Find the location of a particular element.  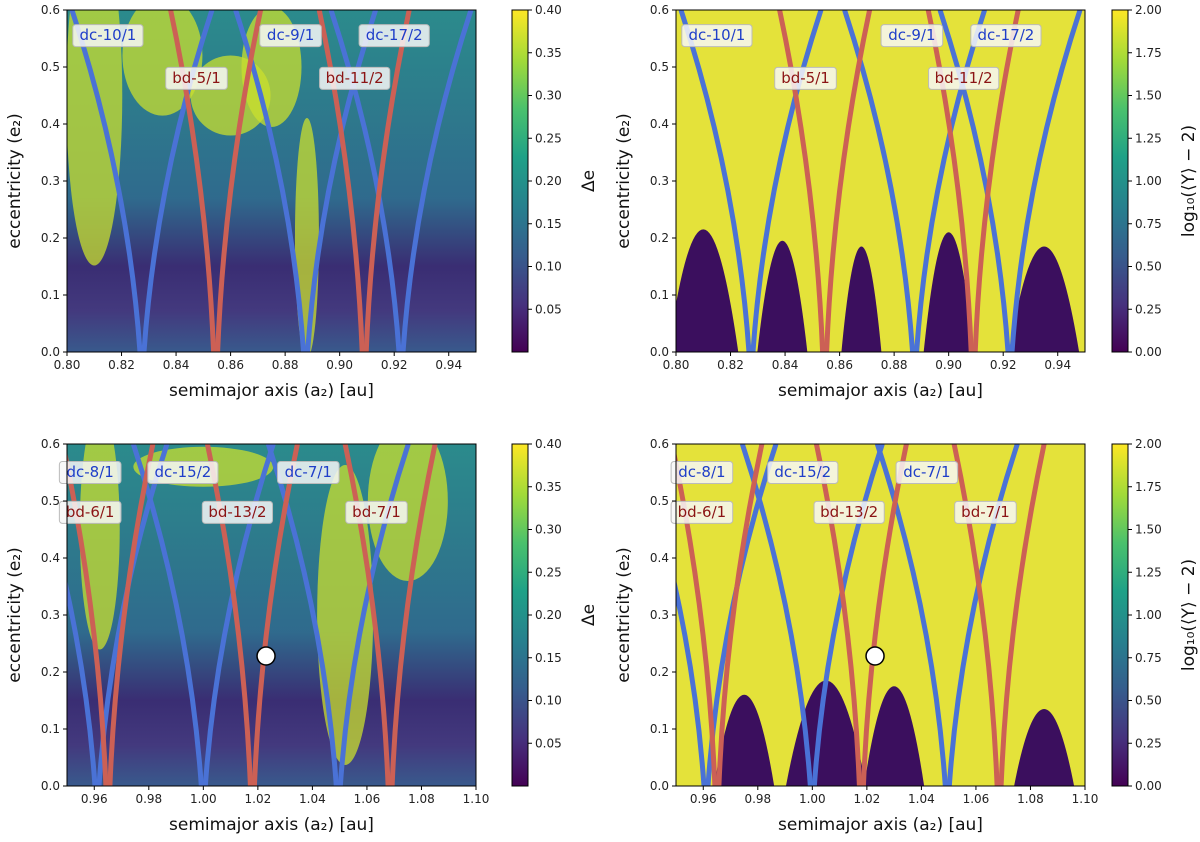

x-tick-label: 1.00 is located at coordinates (812, 799).